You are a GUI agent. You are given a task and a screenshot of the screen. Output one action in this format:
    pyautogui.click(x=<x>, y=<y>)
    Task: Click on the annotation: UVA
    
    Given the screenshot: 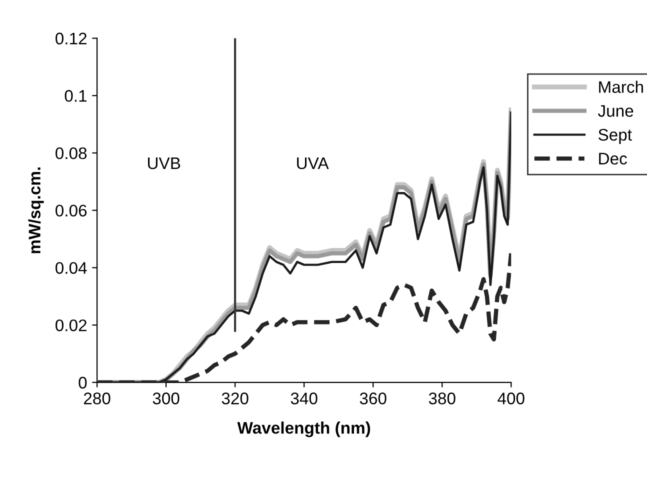 What is the action you would take?
    pyautogui.click(x=313, y=164)
    